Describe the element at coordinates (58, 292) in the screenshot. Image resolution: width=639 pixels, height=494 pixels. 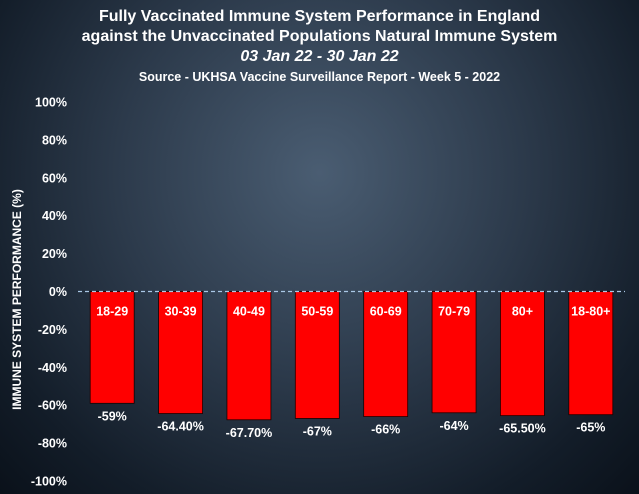
I see `y-tick-label: 0%` at that location.